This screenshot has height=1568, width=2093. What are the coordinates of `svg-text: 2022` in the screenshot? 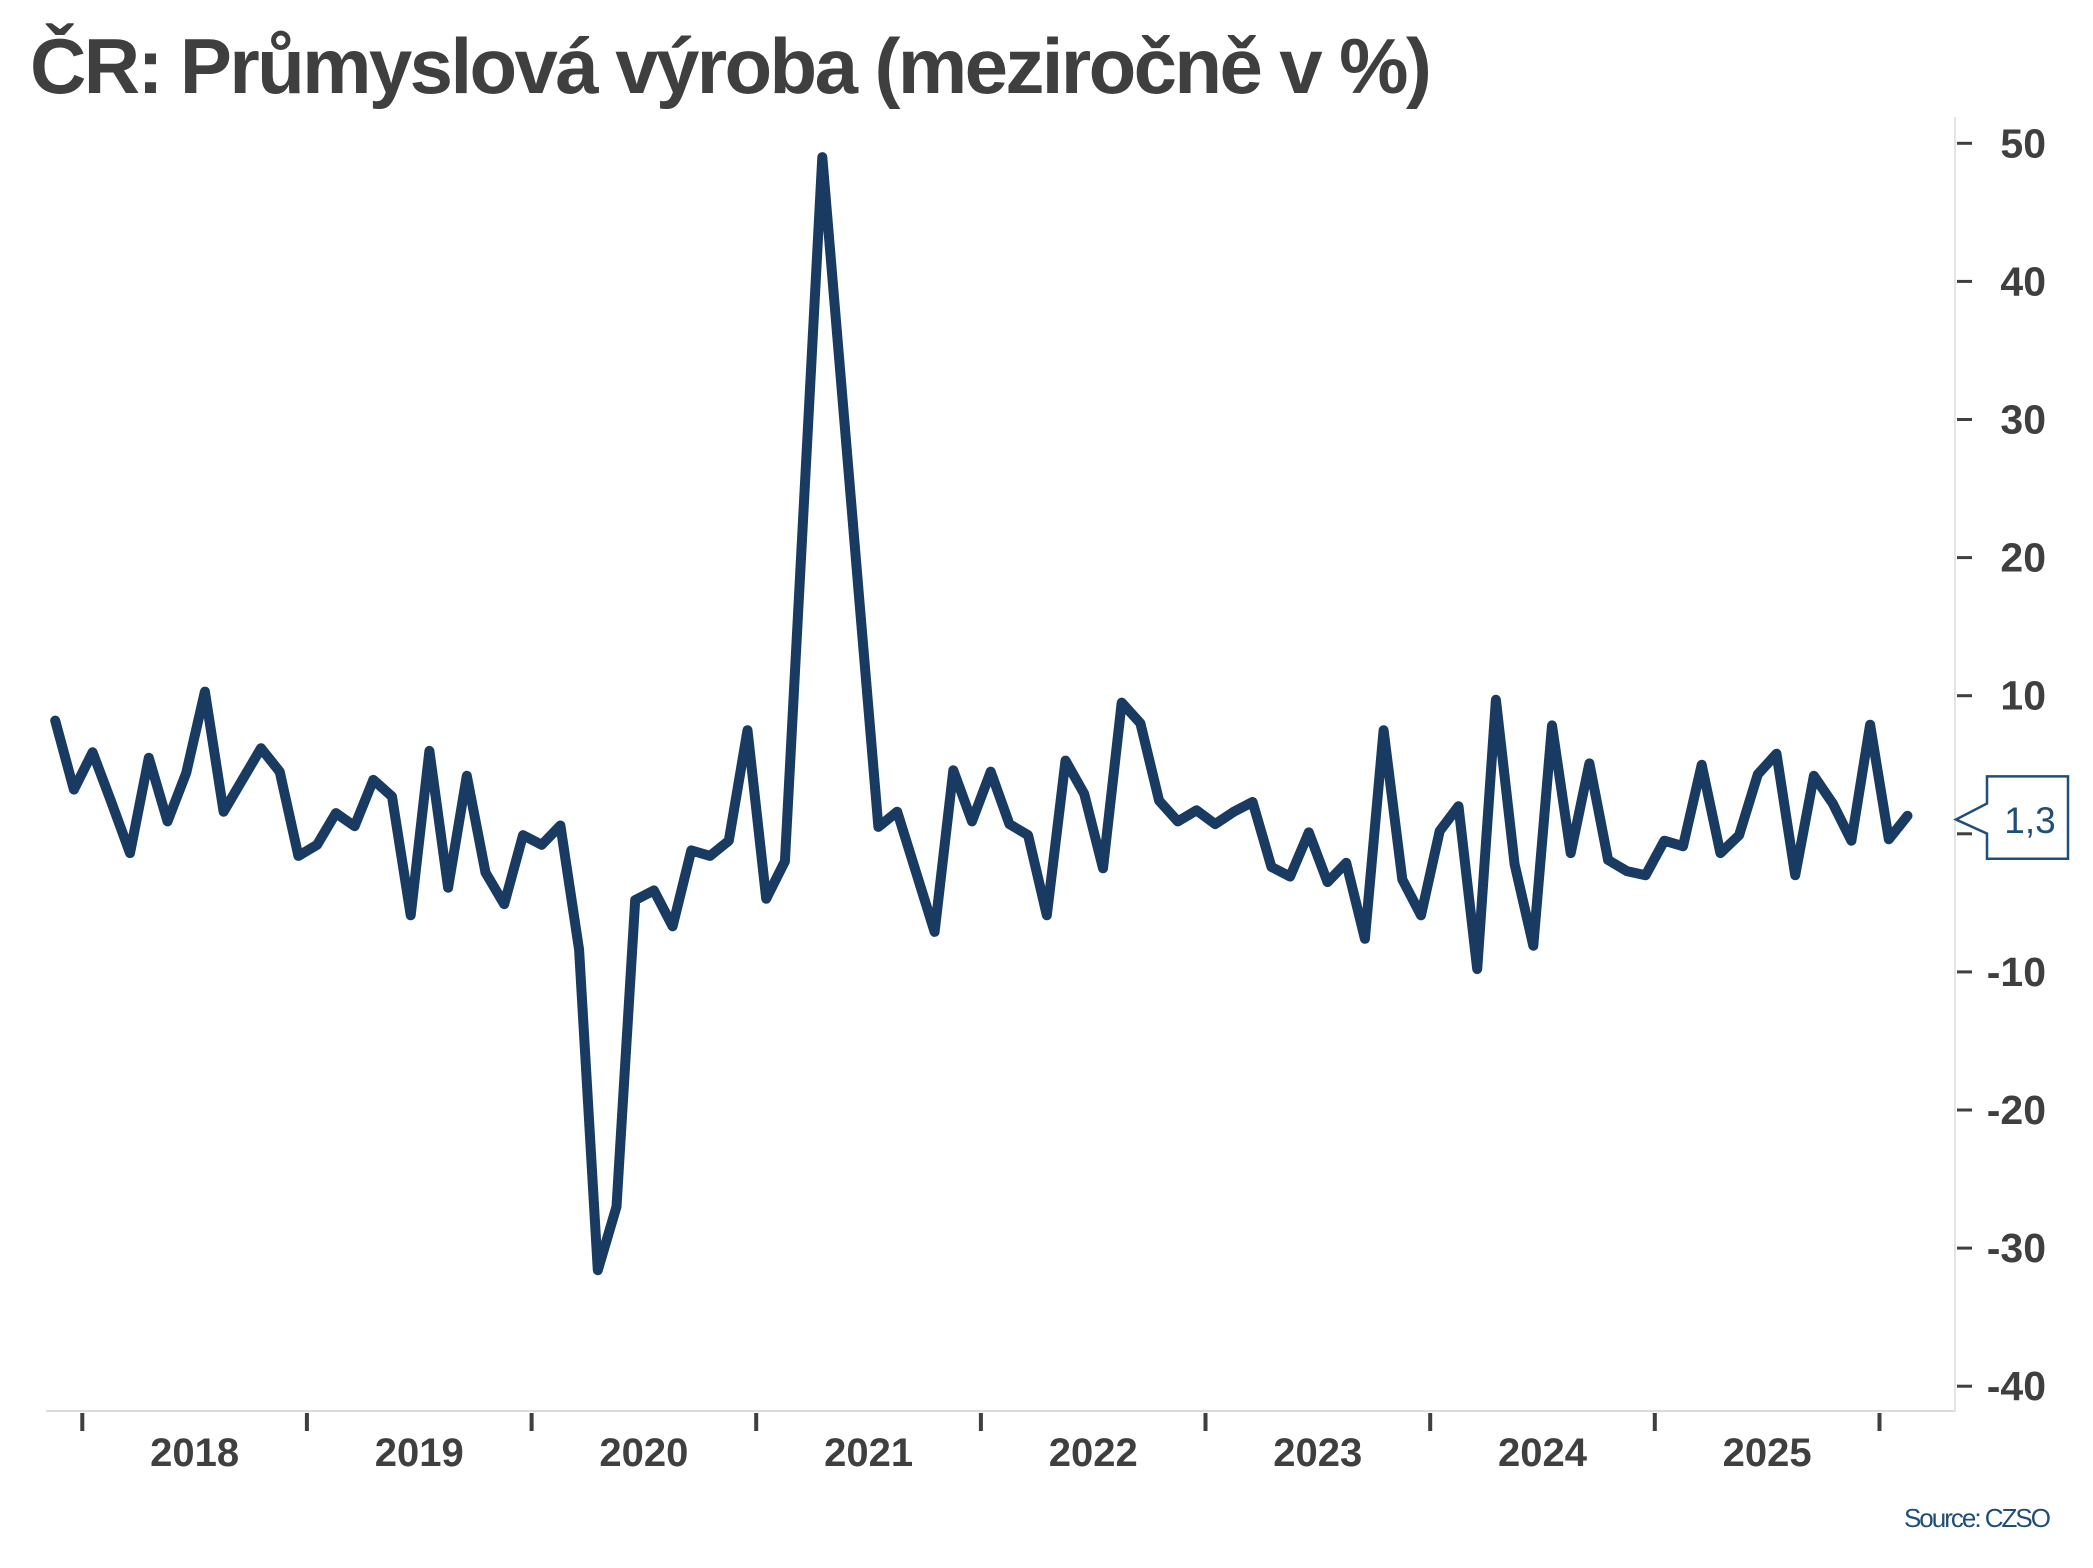 It's located at (1093, 1453).